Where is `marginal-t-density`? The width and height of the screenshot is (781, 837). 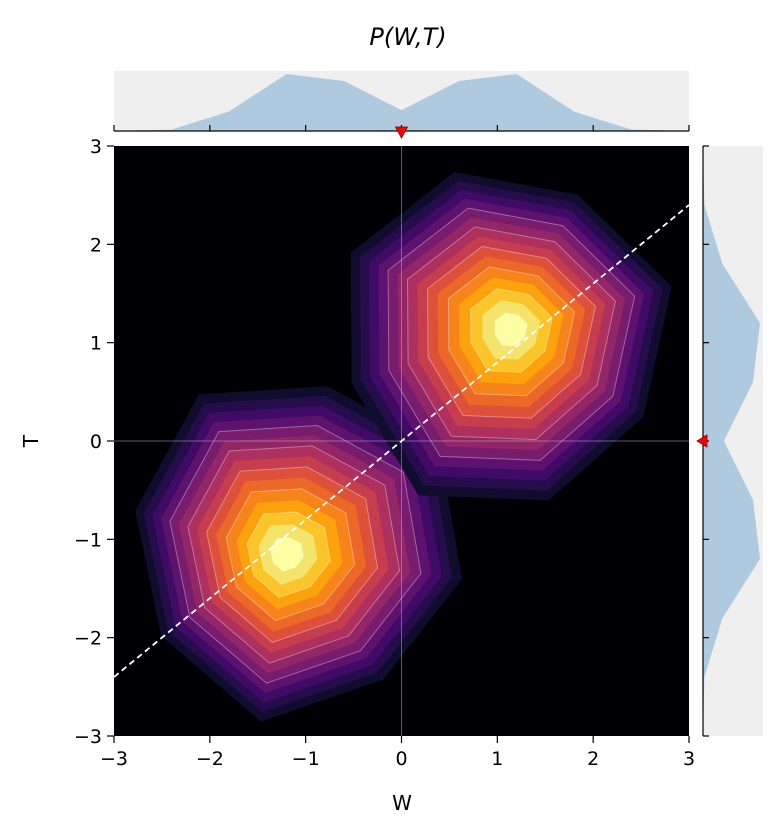
marginal-t-density is located at coordinates (731, 441).